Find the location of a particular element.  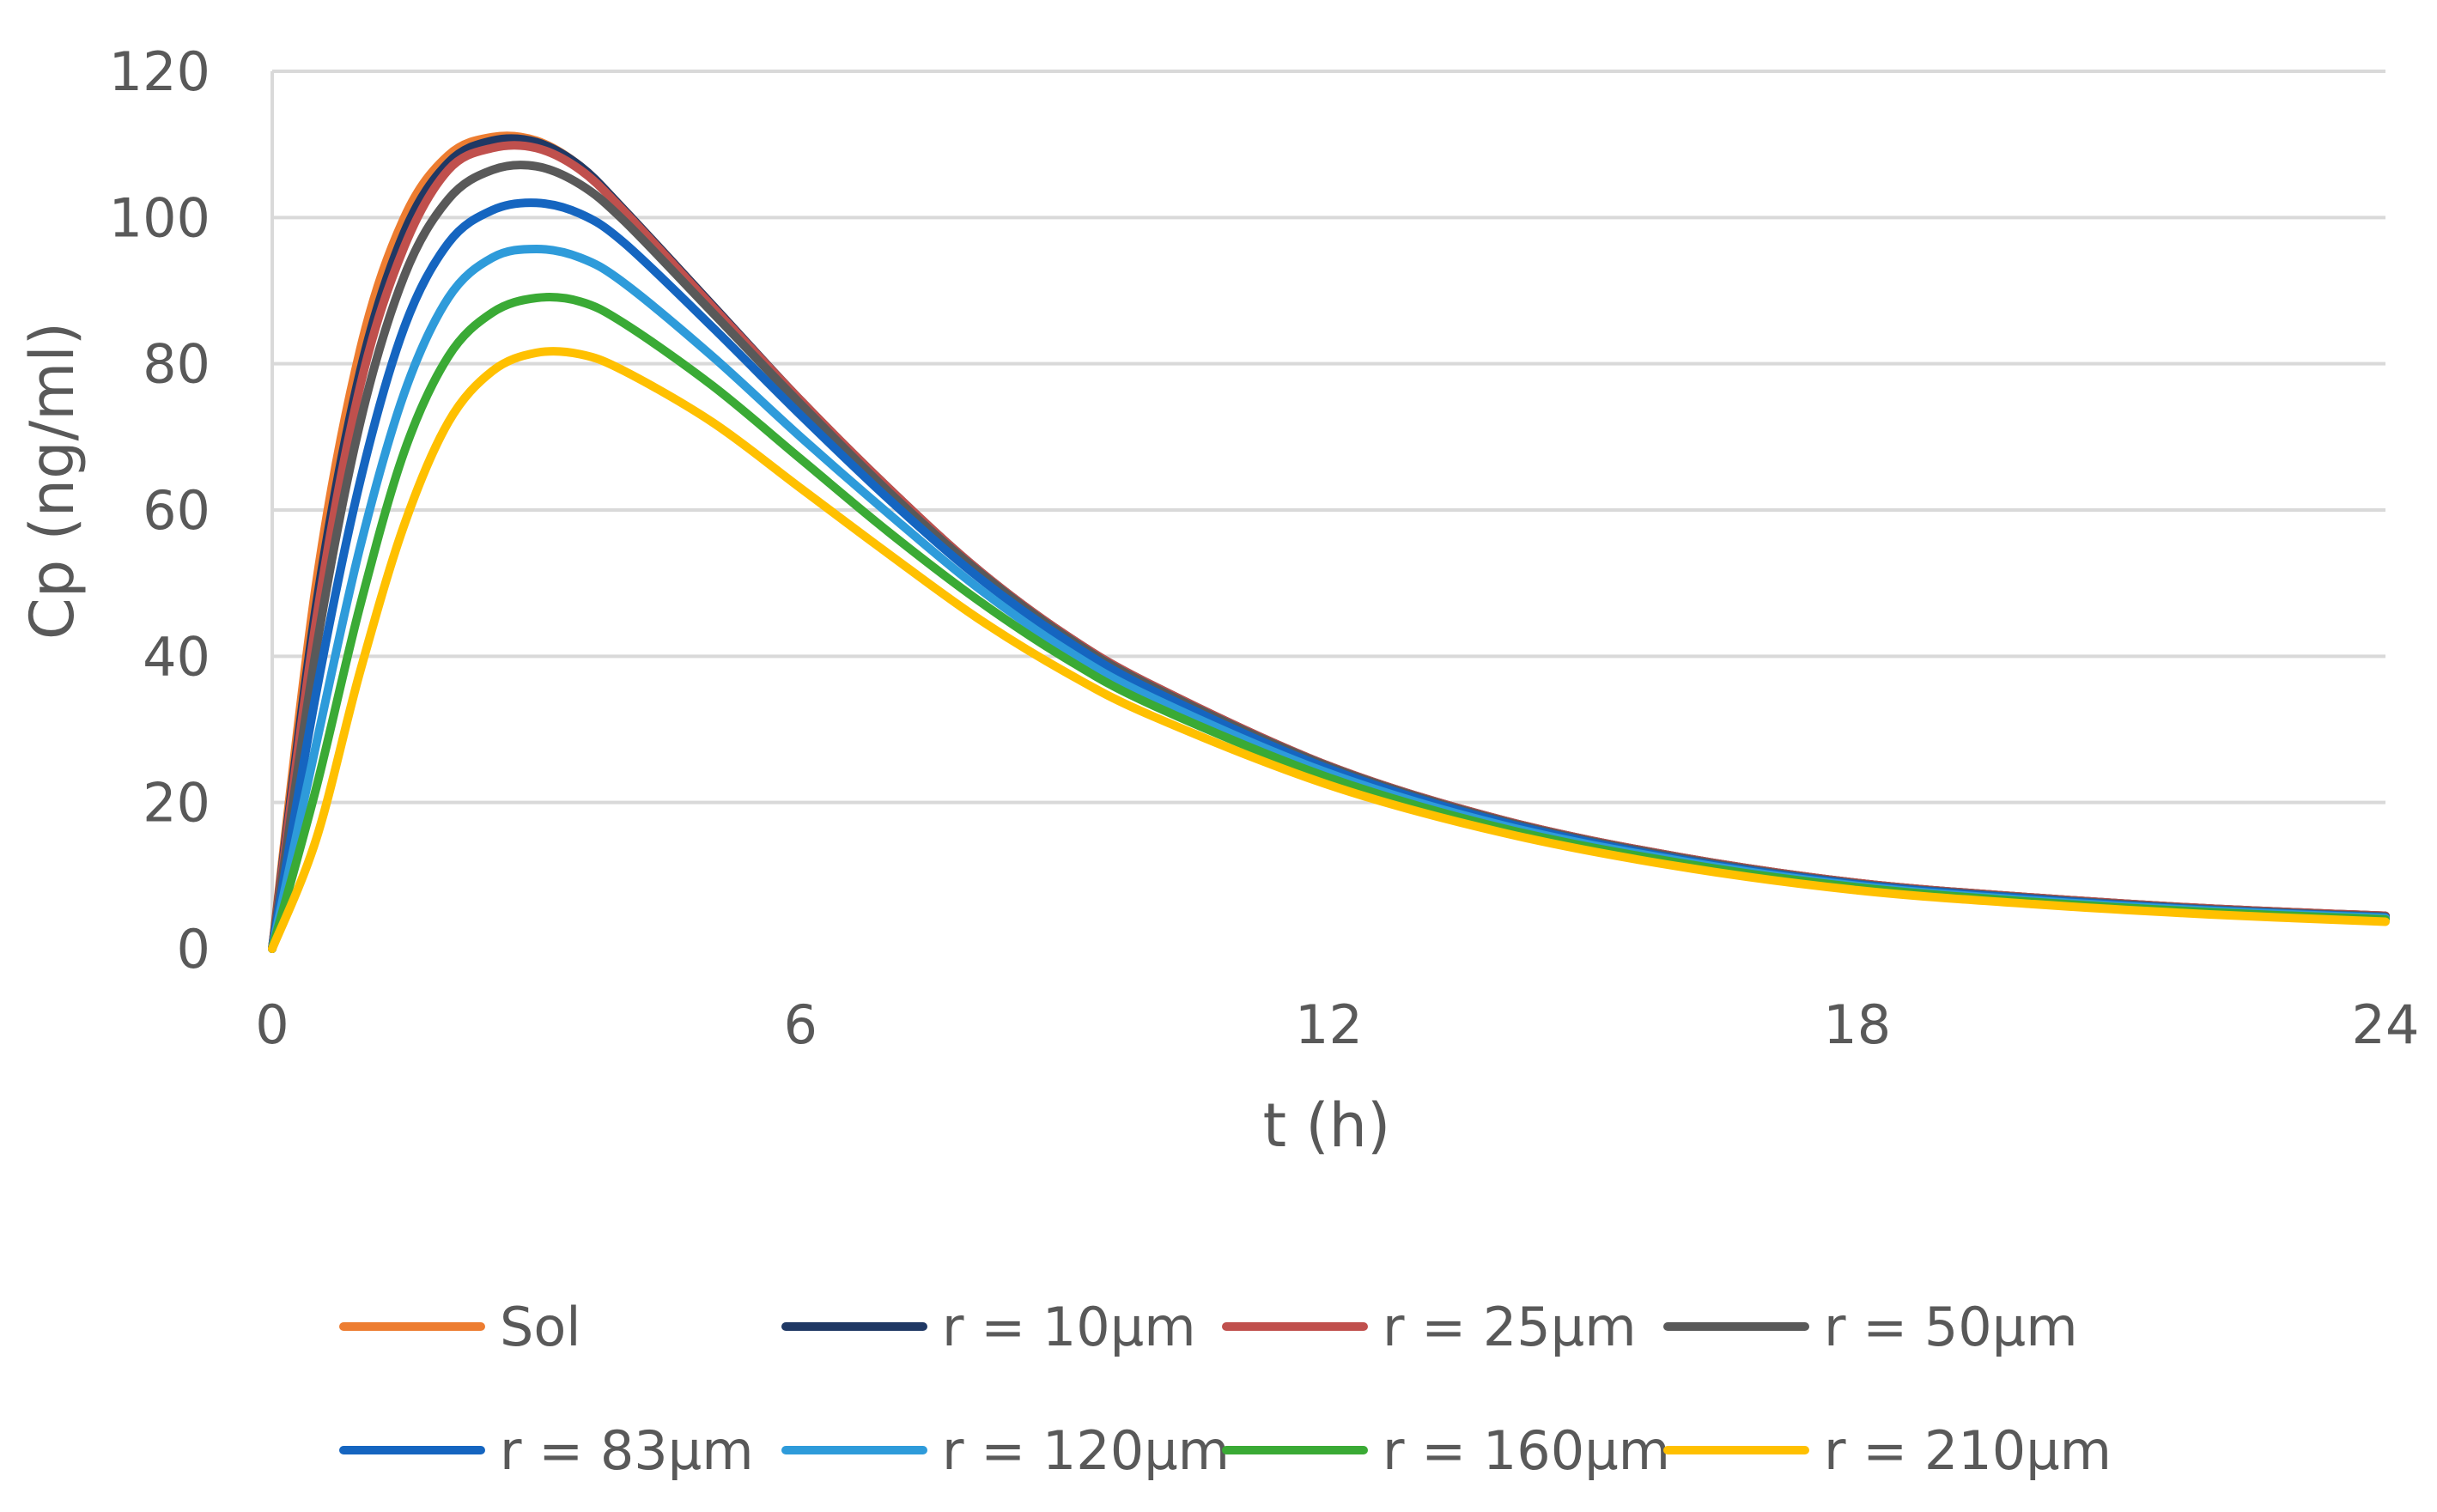

y-axis-title: Cp (ng/ml) is located at coordinates (52, 481).